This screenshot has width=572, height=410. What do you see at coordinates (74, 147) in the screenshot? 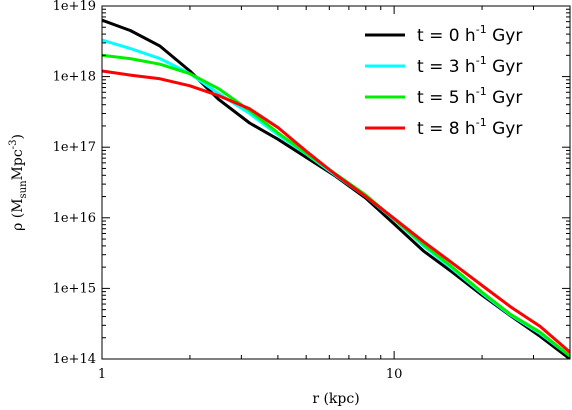
I see `y-tick-label: 1e+17` at bounding box center [74, 147].